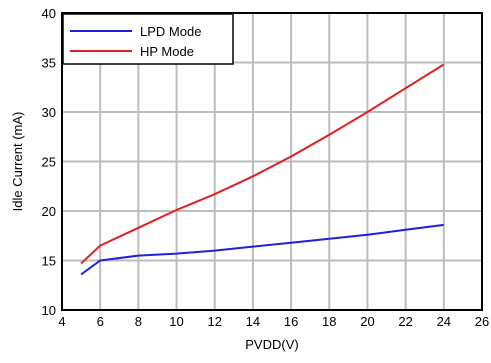  Describe the element at coordinates (405, 321) in the screenshot. I see `x-tick-label: 22` at that location.